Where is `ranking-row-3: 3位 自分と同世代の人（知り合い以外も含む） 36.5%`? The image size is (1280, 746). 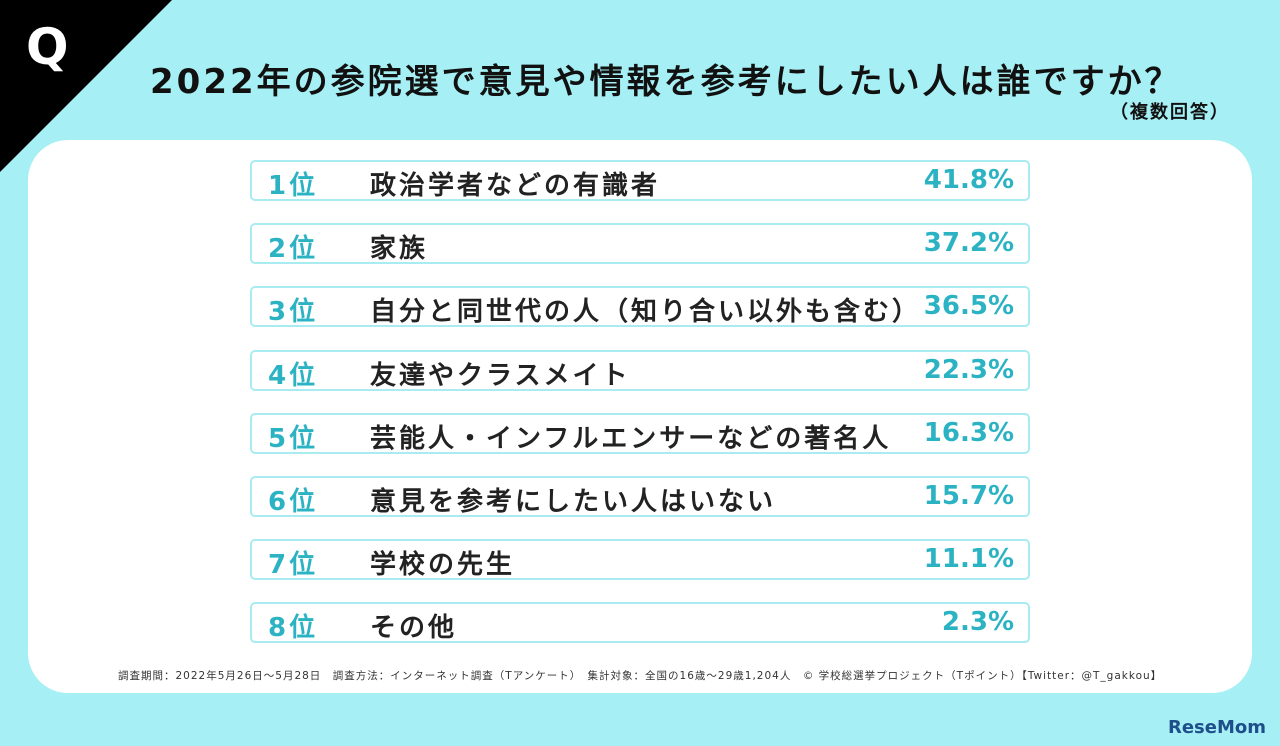 ranking-row-3: 3位 自分と同世代の人（知り合い以外も含む） 36.5% is located at coordinates (640, 307).